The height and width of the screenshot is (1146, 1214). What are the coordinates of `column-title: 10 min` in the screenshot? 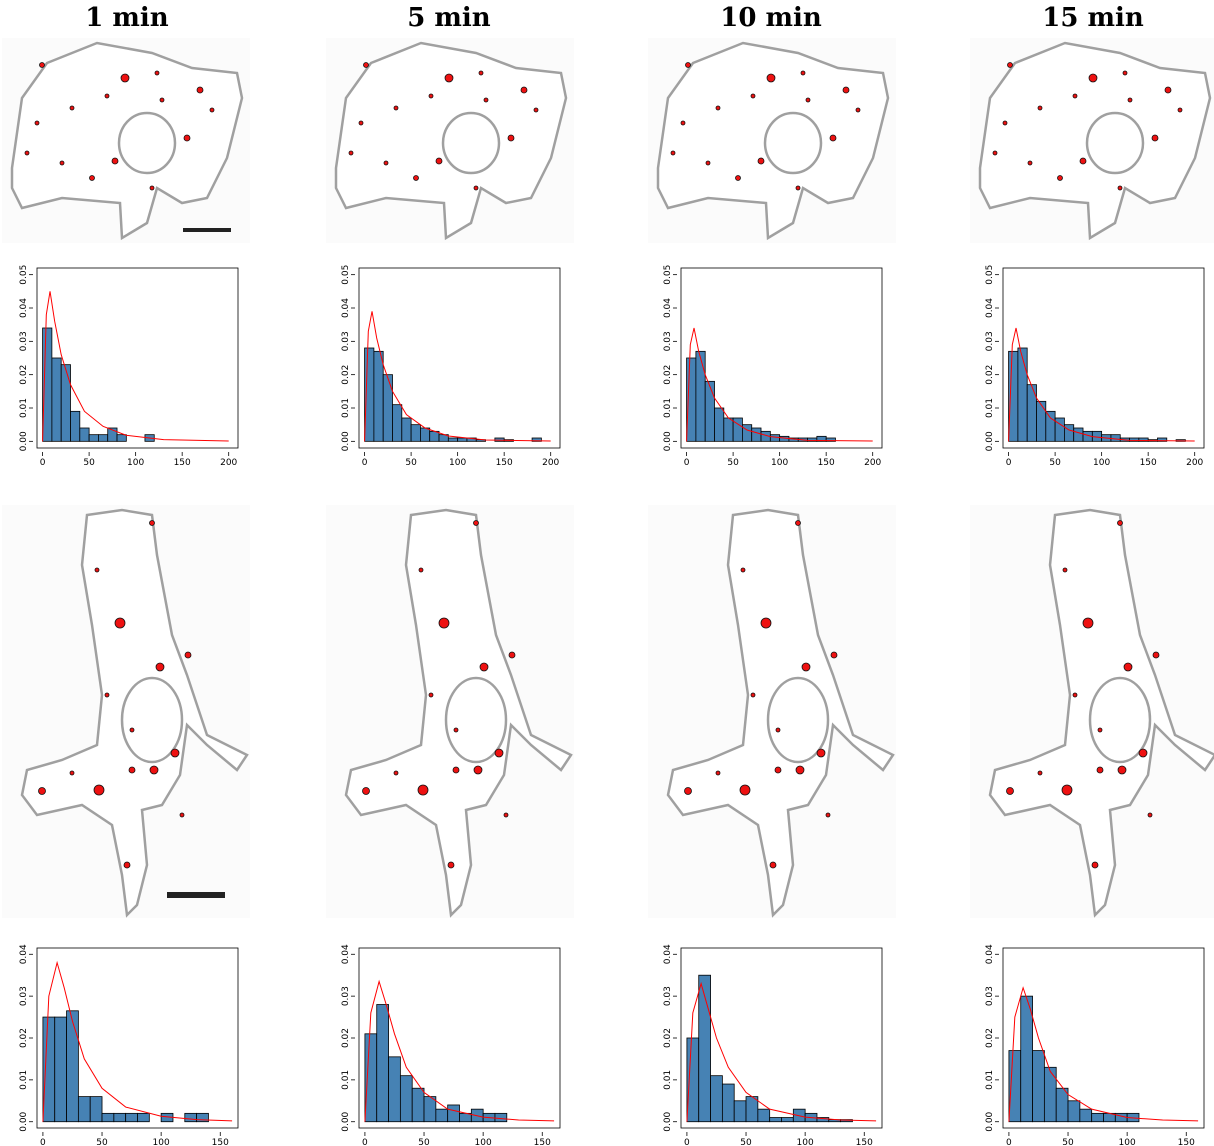 It's located at (771, 18).